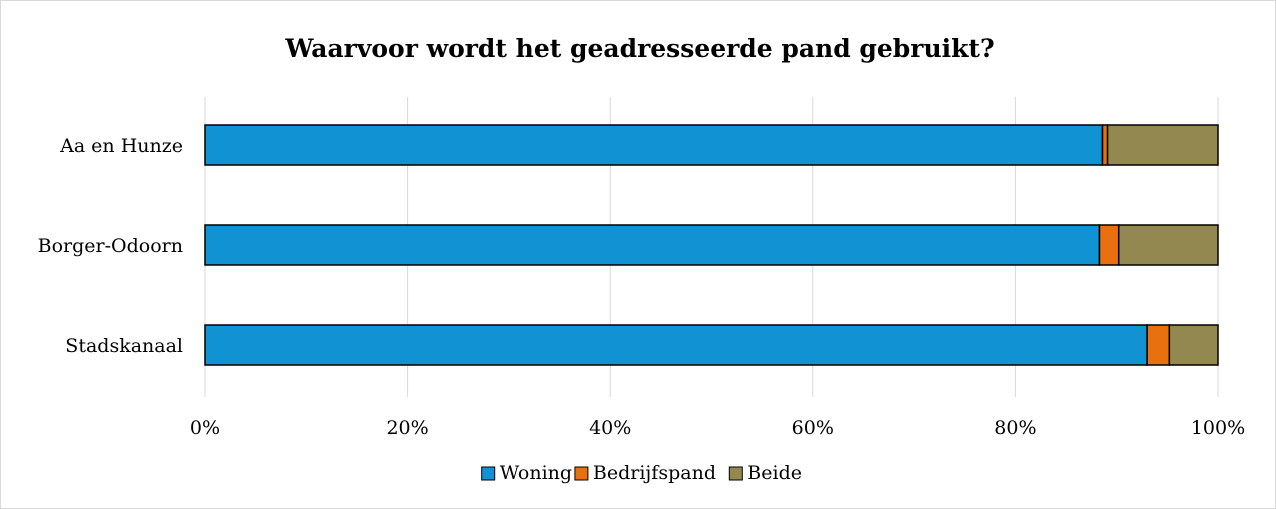 Image resolution: width=1276 pixels, height=509 pixels. I want to click on x-tick-label: 60%, so click(813, 428).